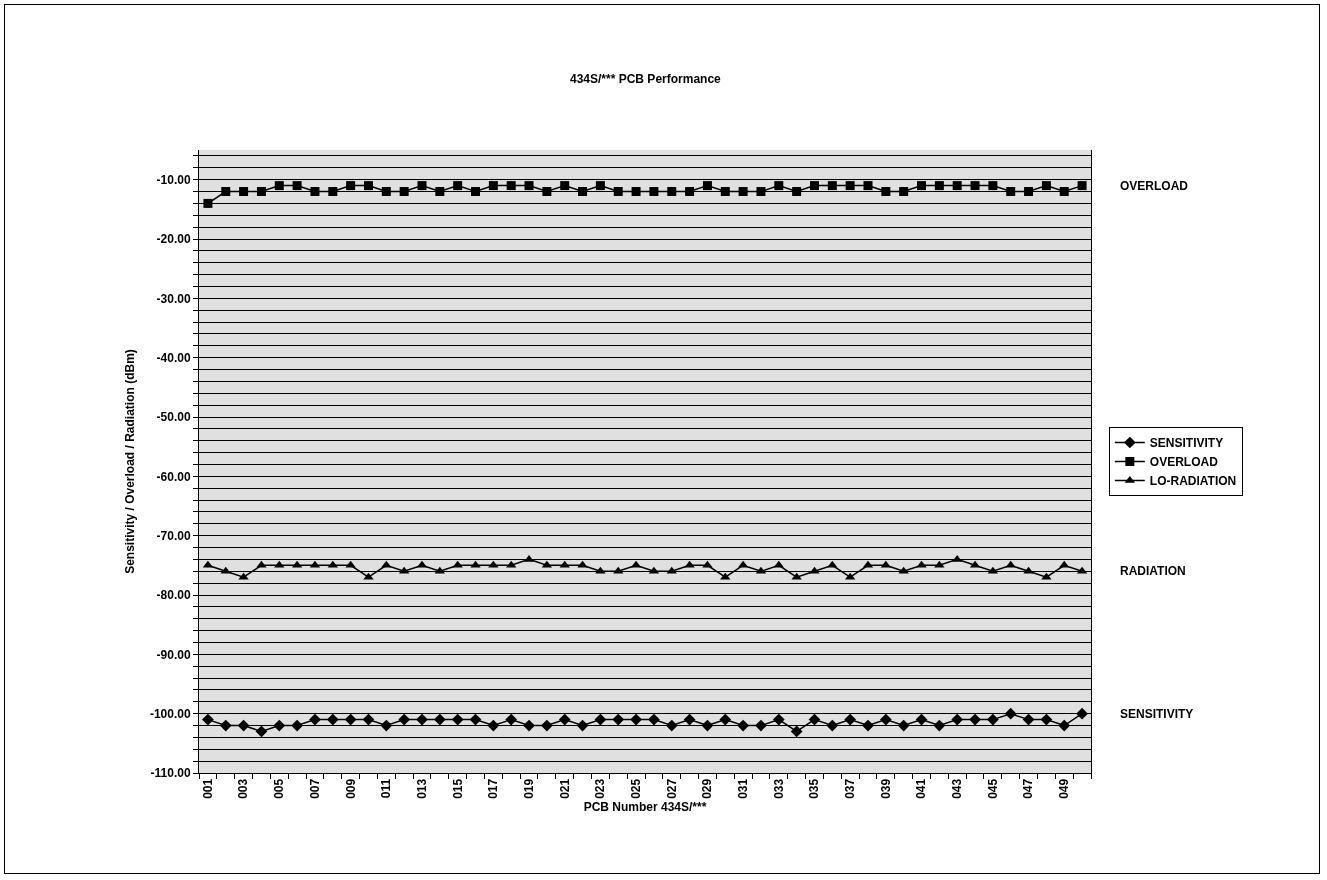 The width and height of the screenshot is (1327, 880). I want to click on x-tick-label: 021, so click(564, 788).